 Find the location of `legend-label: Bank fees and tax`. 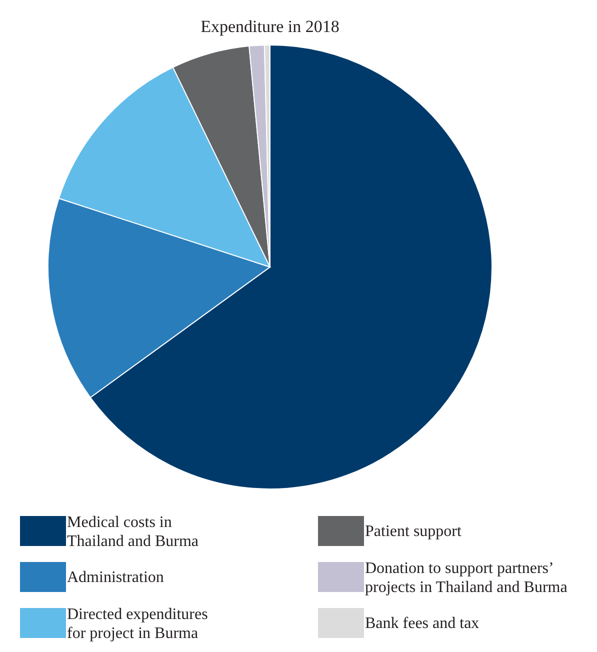

legend-label: Bank fees and tax is located at coordinates (422, 623).